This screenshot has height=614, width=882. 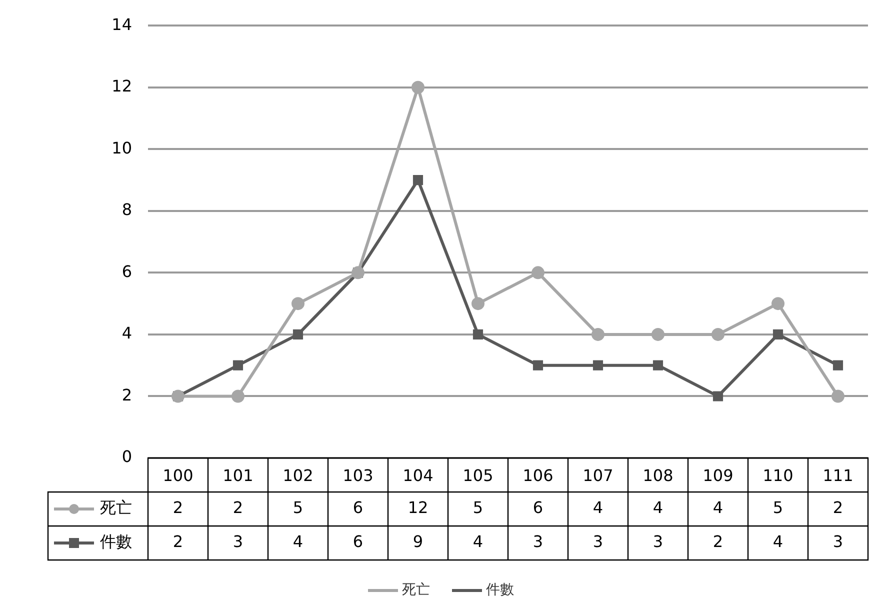 What do you see at coordinates (127, 456) in the screenshot?
I see `y-tick-label: 0` at bounding box center [127, 456].